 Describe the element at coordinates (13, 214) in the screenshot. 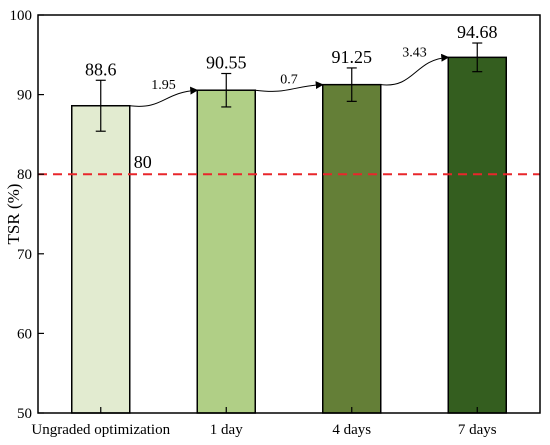

I see `y-axis-title: TSR (%)` at that location.